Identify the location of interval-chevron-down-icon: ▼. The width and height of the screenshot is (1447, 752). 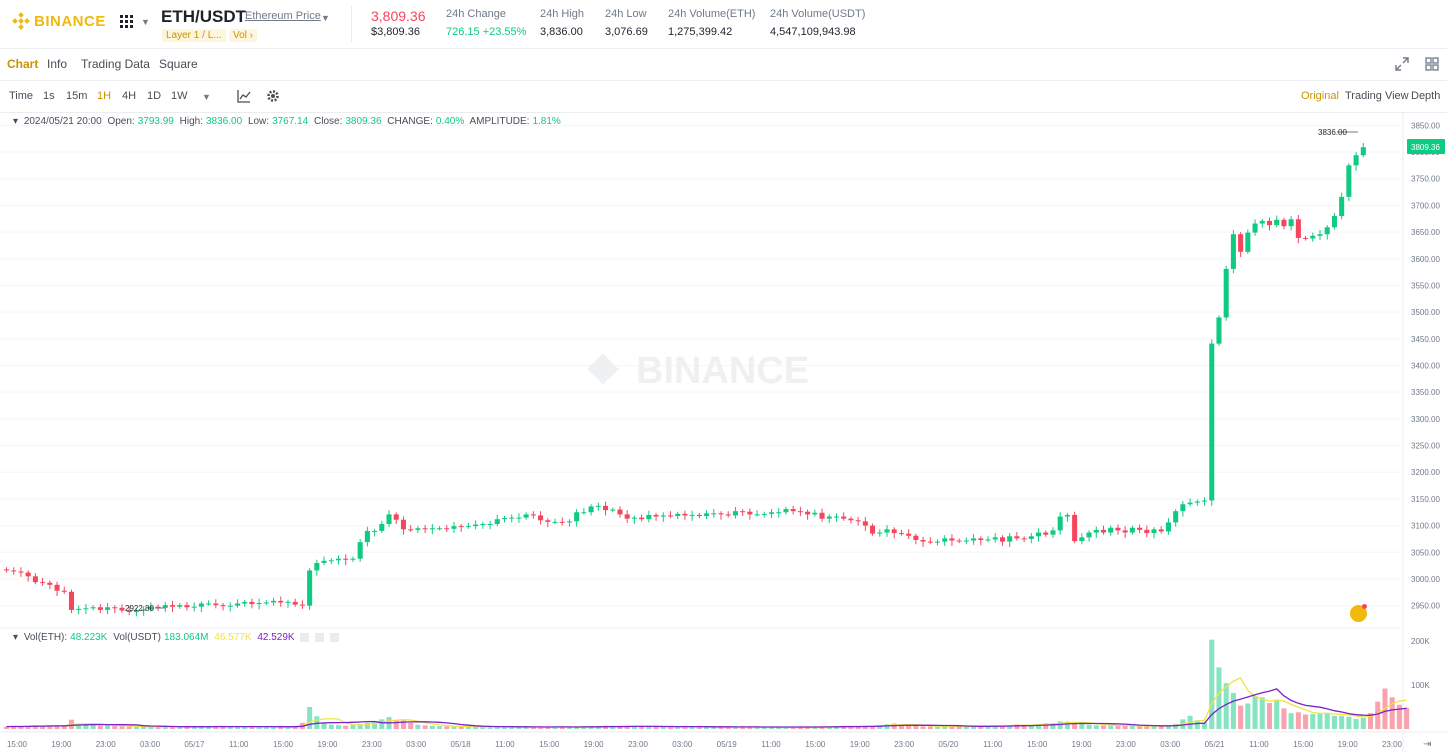
(206, 97).